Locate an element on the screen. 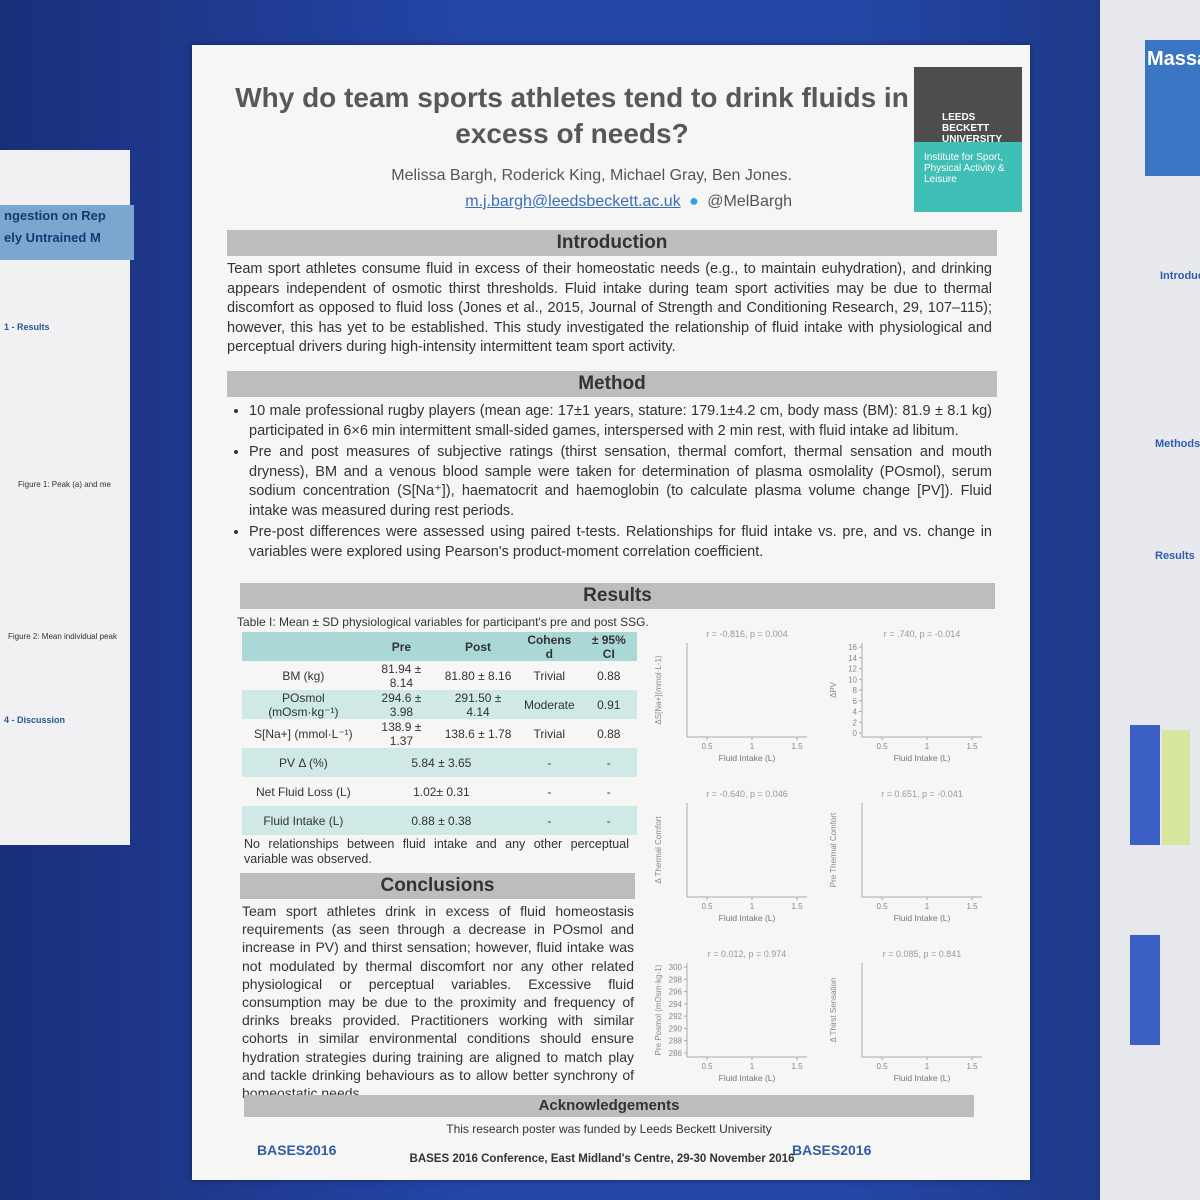 Image resolution: width=1200 pixels, height=1200 pixels. y-tick-label: 12 is located at coordinates (852, 669).